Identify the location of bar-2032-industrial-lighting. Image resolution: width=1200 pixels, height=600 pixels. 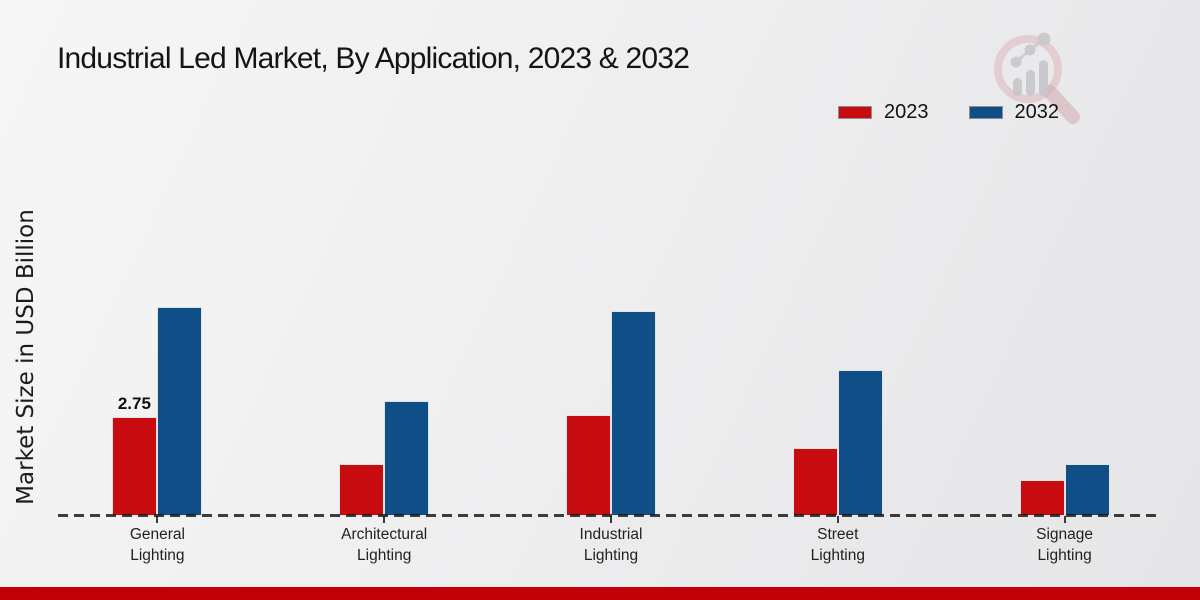
(633, 413).